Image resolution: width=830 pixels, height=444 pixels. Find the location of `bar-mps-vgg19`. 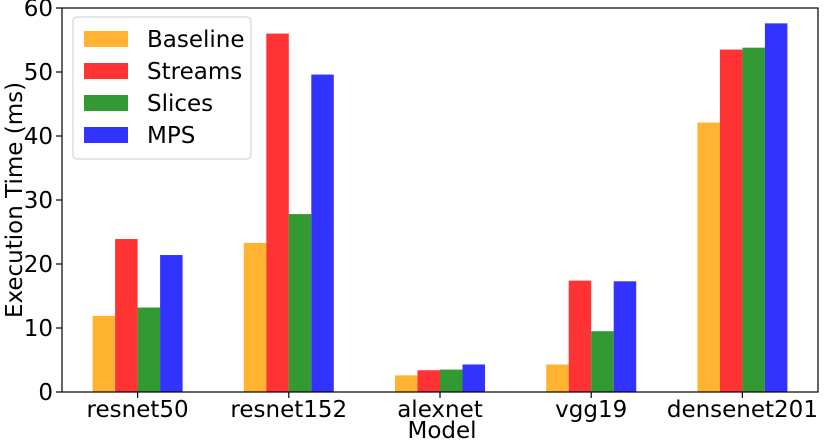

bar-mps-vgg19 is located at coordinates (625, 336).